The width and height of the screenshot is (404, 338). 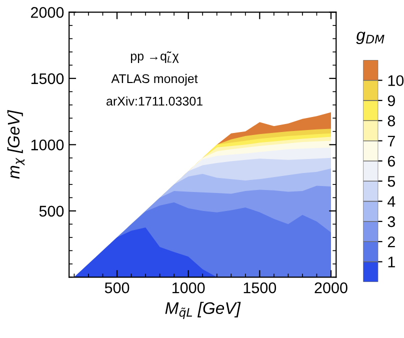 What do you see at coordinates (154, 57) in the screenshot?
I see `annotation: pp →q̃$_{L}$χ` at bounding box center [154, 57].